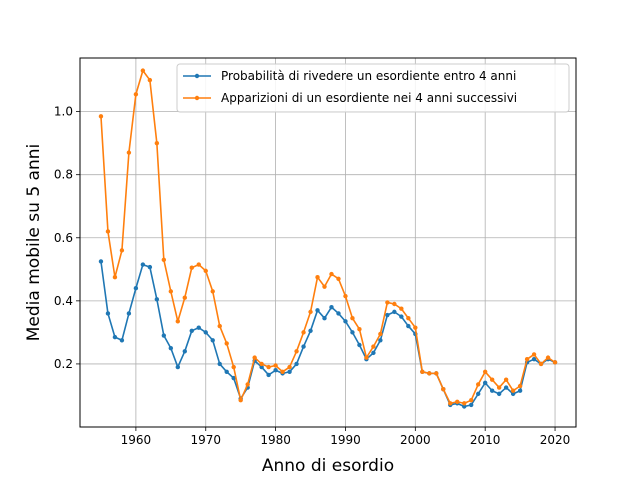 The image size is (640, 480). I want to click on y-axis-label: Media mobile su 5 anni, so click(34, 242).